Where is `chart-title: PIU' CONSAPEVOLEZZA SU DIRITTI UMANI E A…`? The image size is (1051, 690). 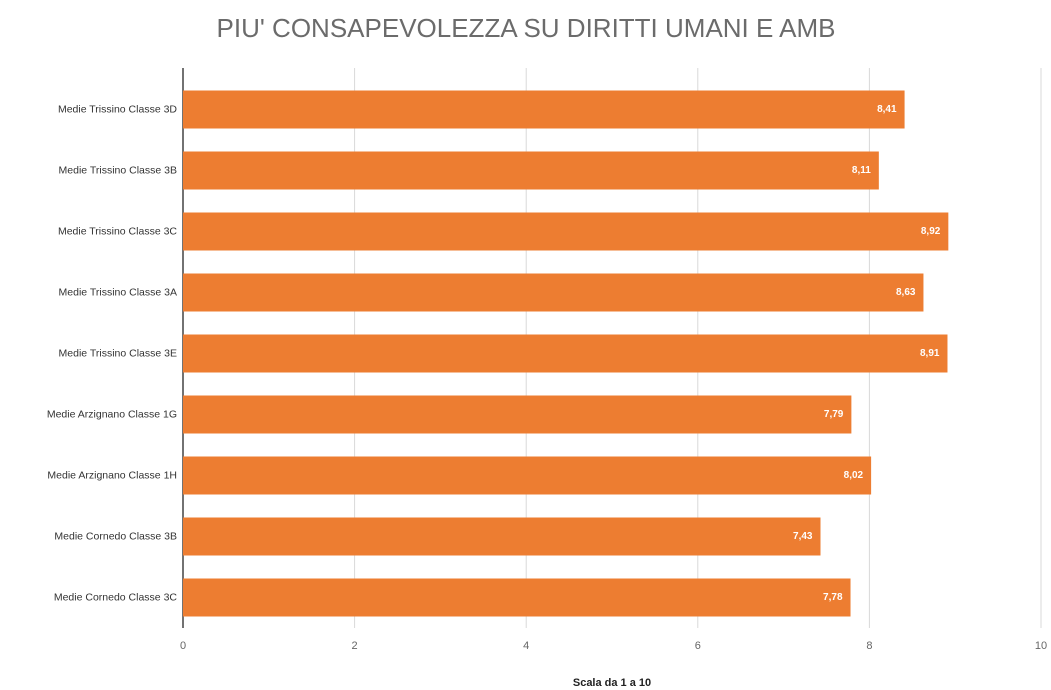
chart-title: PIU' CONSAPEVOLEZZA SU DIRITTI UMANI E A… is located at coordinates (526, 28).